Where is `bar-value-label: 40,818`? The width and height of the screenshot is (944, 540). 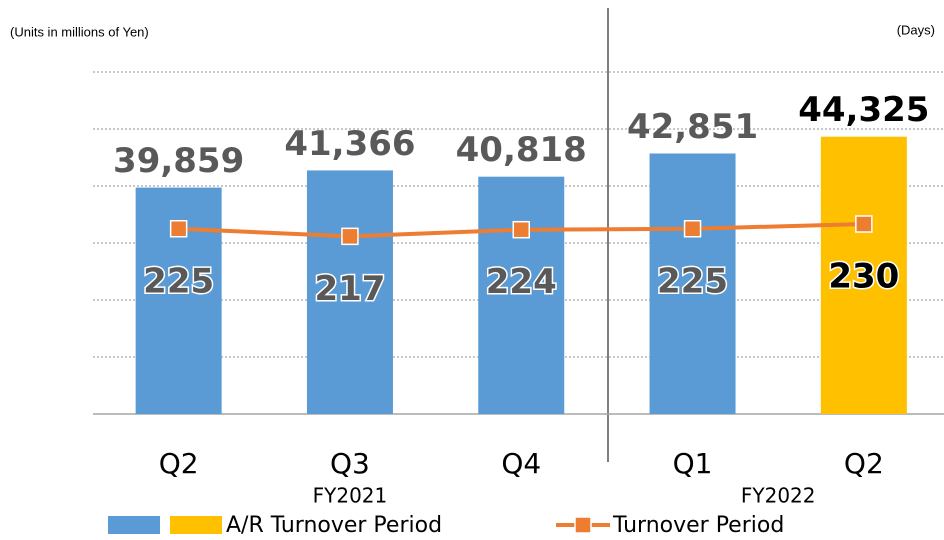 bar-value-label: 40,818 is located at coordinates (521, 150).